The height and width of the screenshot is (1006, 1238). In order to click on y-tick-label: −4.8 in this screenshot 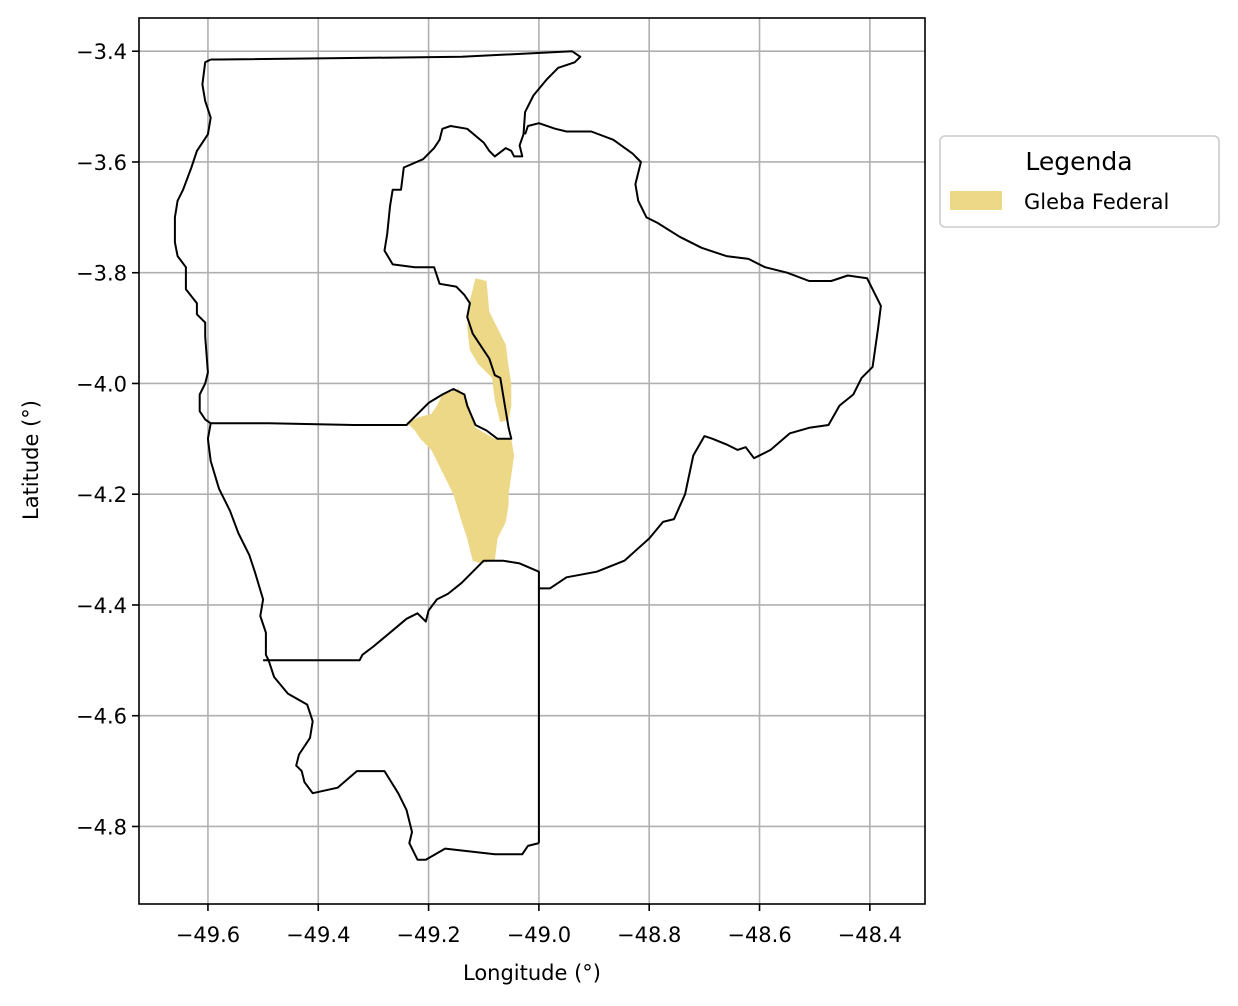, I will do `click(101, 827)`.